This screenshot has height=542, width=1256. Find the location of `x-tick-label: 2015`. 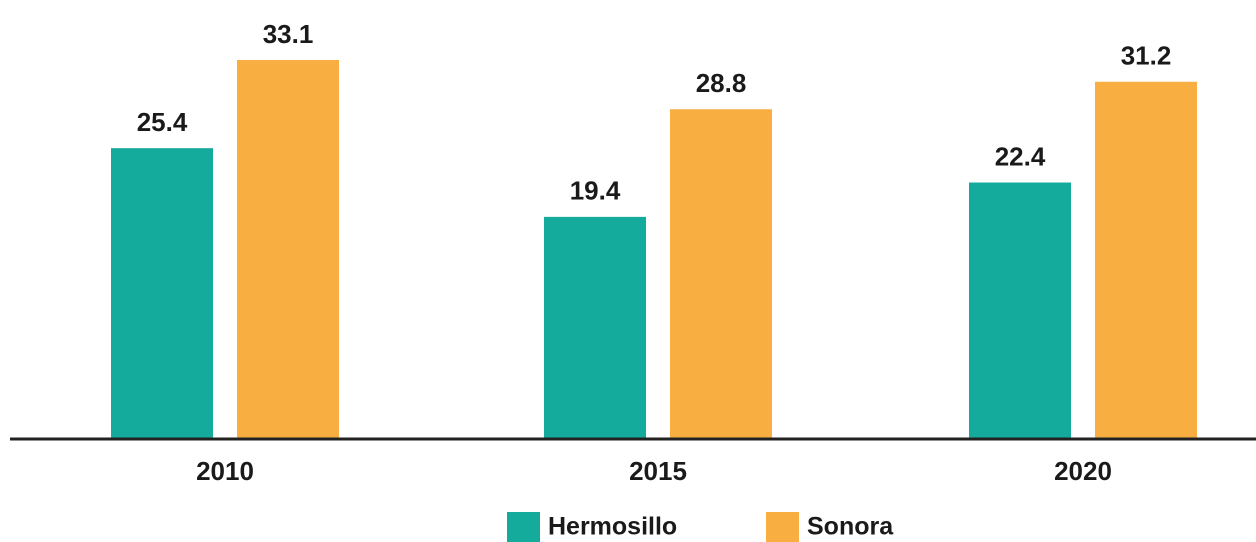

x-tick-label: 2015 is located at coordinates (658, 471).